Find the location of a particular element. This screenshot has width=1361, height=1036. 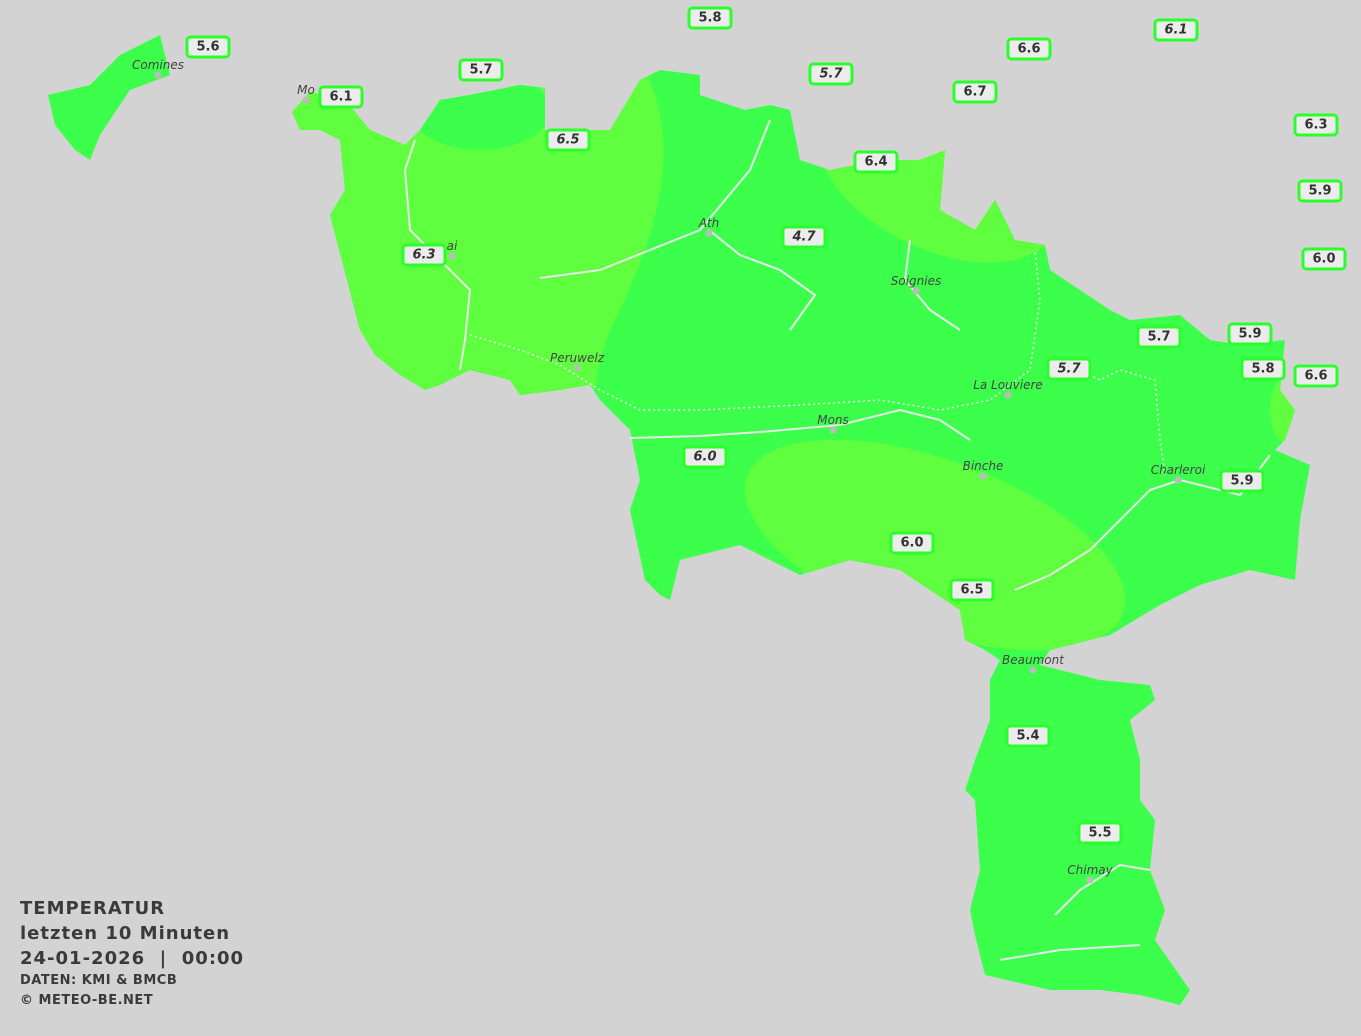

city-label: Beaumont is located at coordinates (1033, 660).